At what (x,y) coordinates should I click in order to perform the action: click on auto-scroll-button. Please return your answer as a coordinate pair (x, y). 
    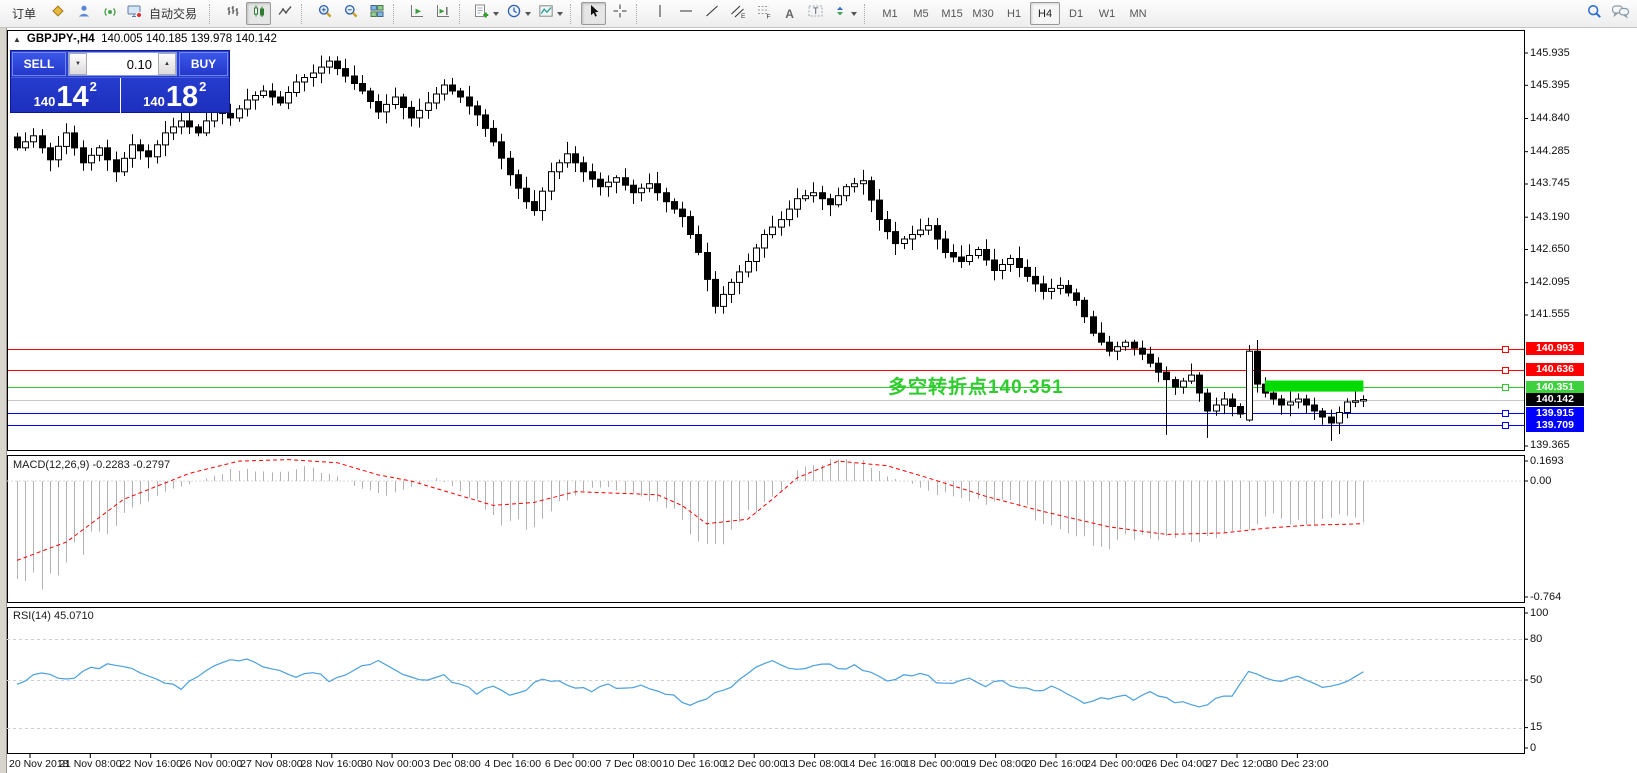
    Looking at the image, I should click on (416, 13).